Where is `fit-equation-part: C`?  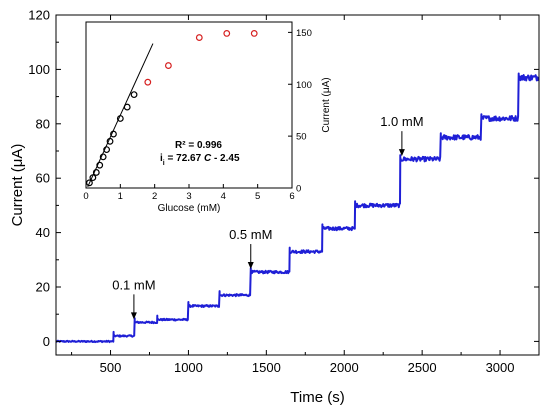
fit-equation-part: C is located at coordinates (208, 158).